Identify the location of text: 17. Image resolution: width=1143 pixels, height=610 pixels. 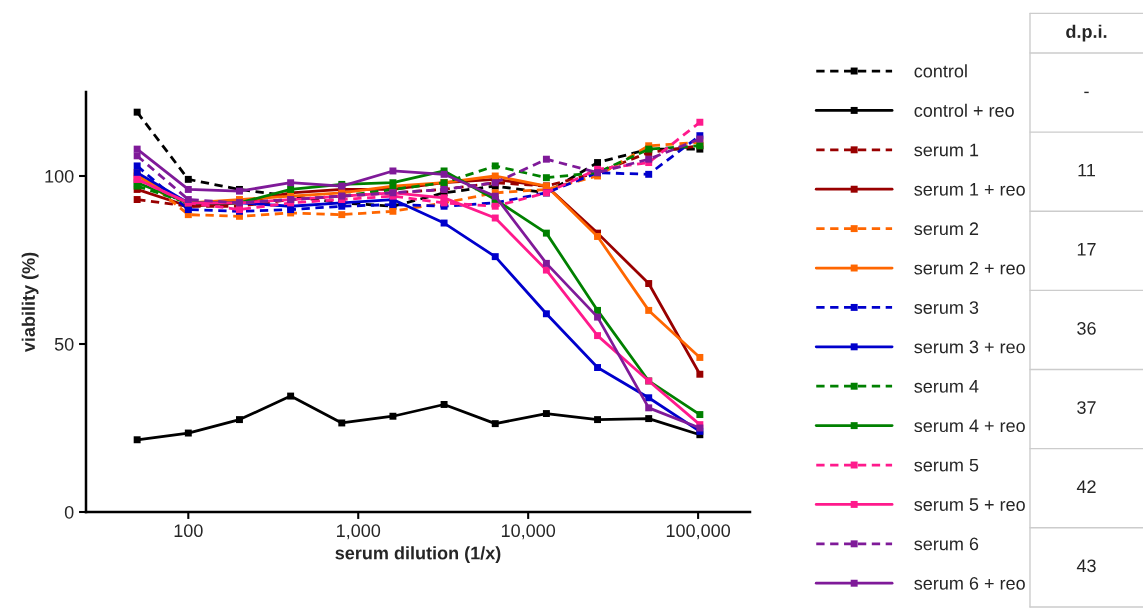
(1086, 249).